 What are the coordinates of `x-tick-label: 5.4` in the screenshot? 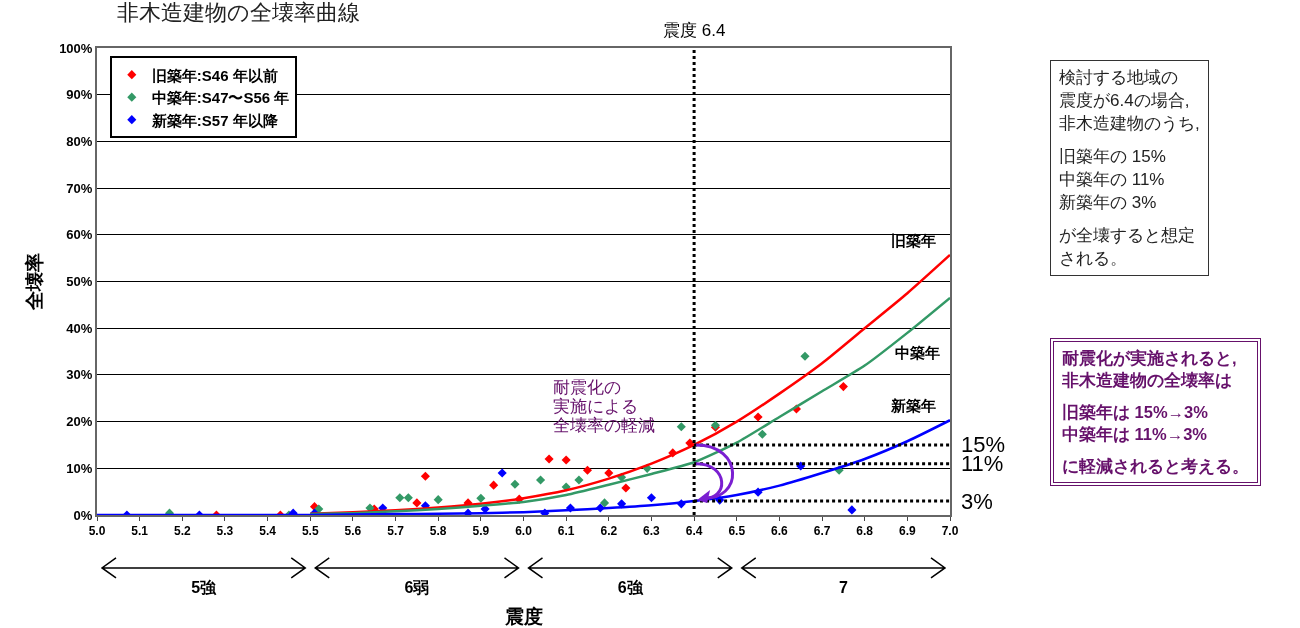 It's located at (268, 531).